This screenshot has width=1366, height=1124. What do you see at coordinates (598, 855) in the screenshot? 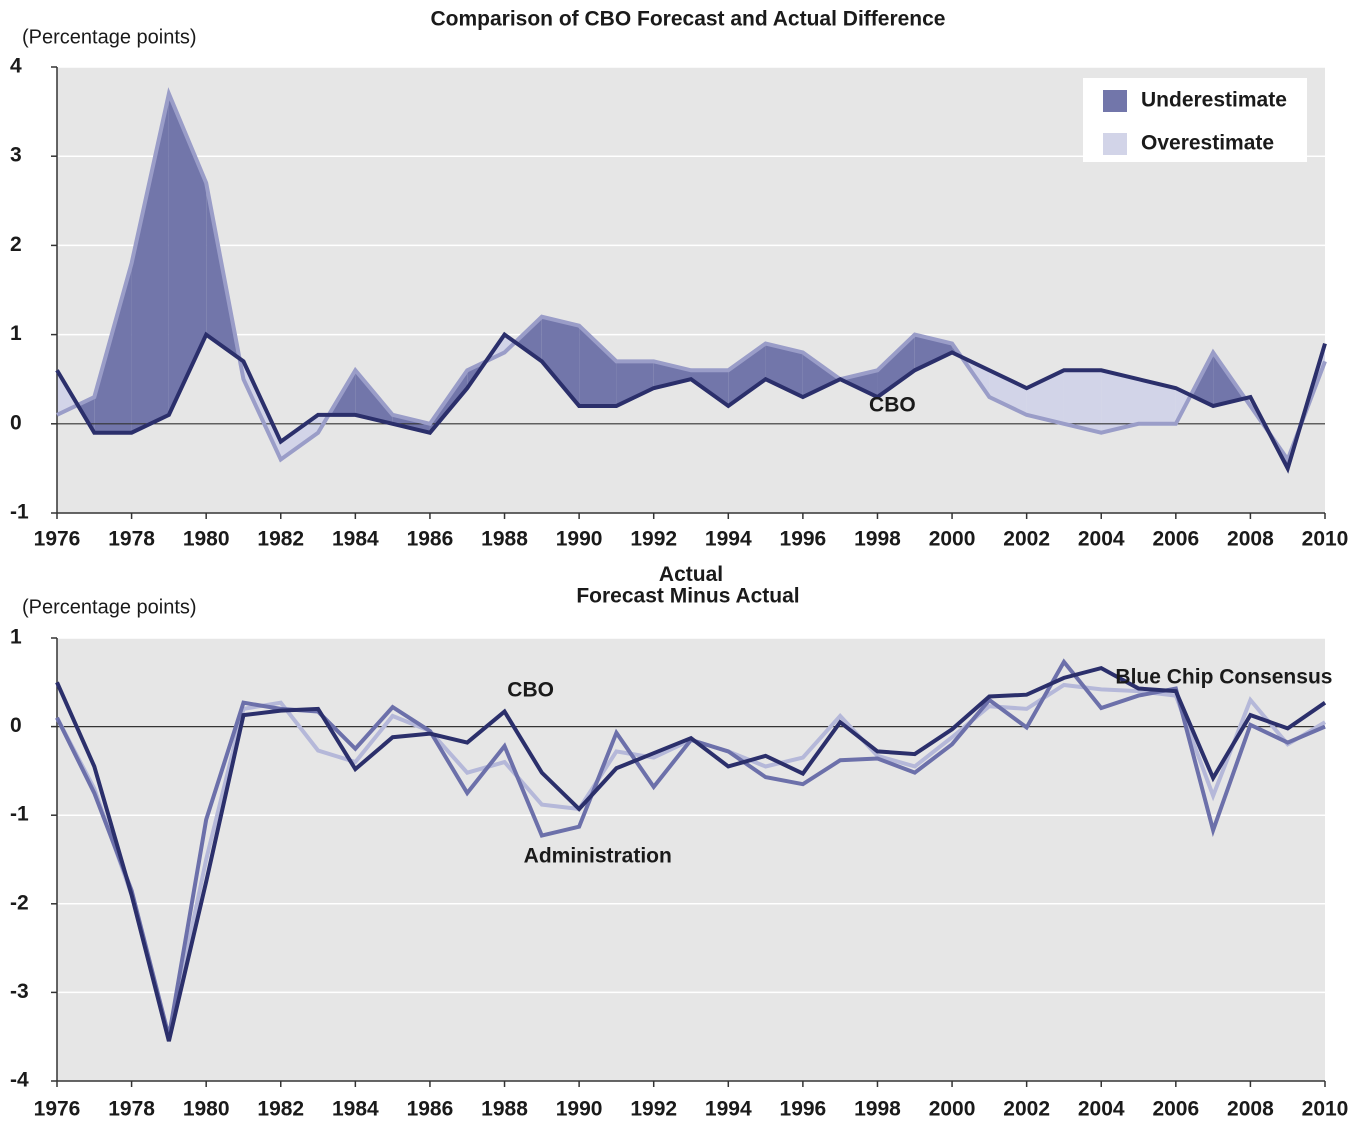
I see `series-label: Administration` at bounding box center [598, 855].